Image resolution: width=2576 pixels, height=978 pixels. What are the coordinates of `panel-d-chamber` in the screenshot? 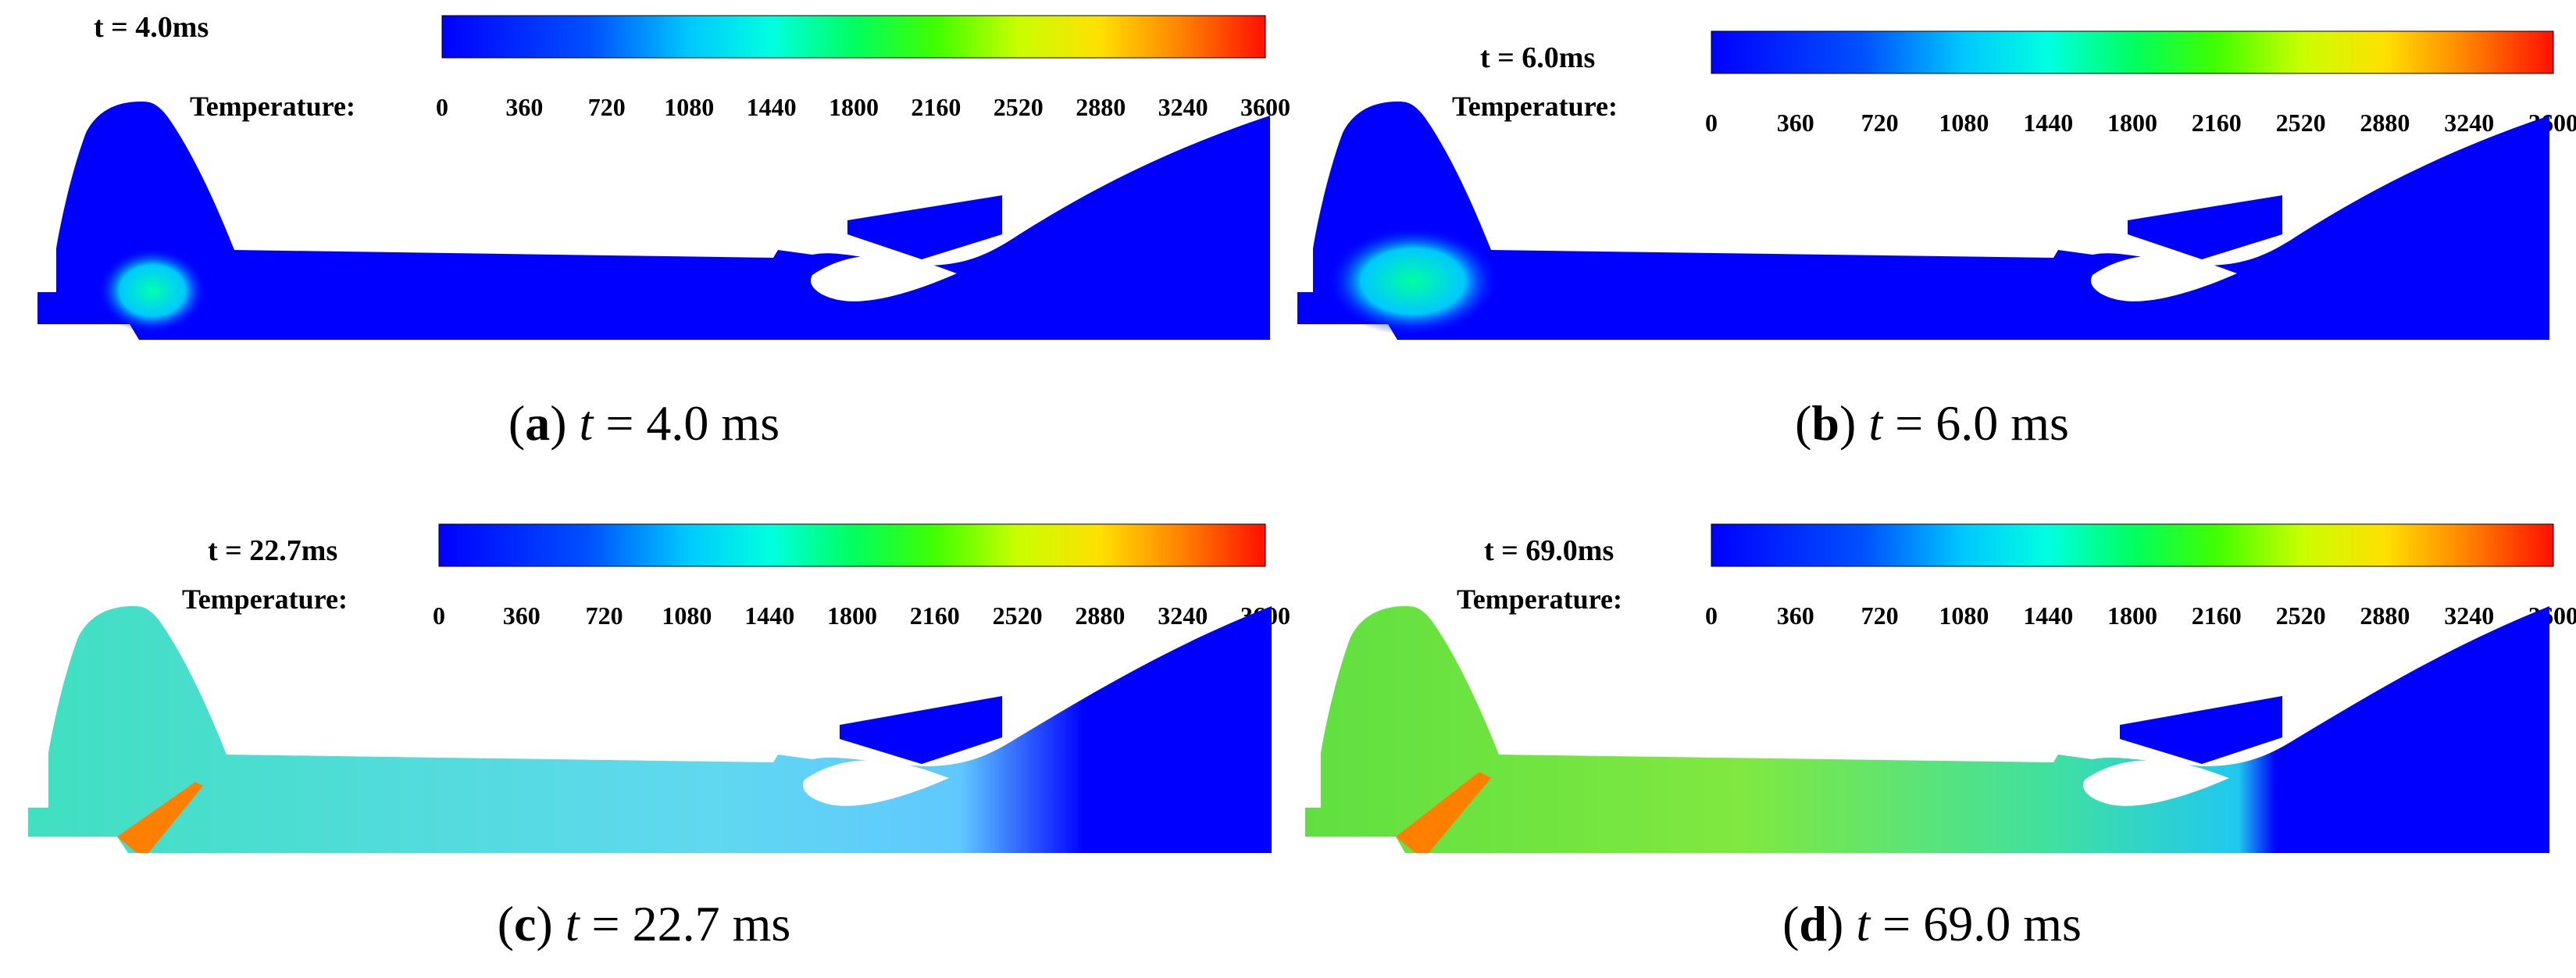 It's located at (1927, 730).